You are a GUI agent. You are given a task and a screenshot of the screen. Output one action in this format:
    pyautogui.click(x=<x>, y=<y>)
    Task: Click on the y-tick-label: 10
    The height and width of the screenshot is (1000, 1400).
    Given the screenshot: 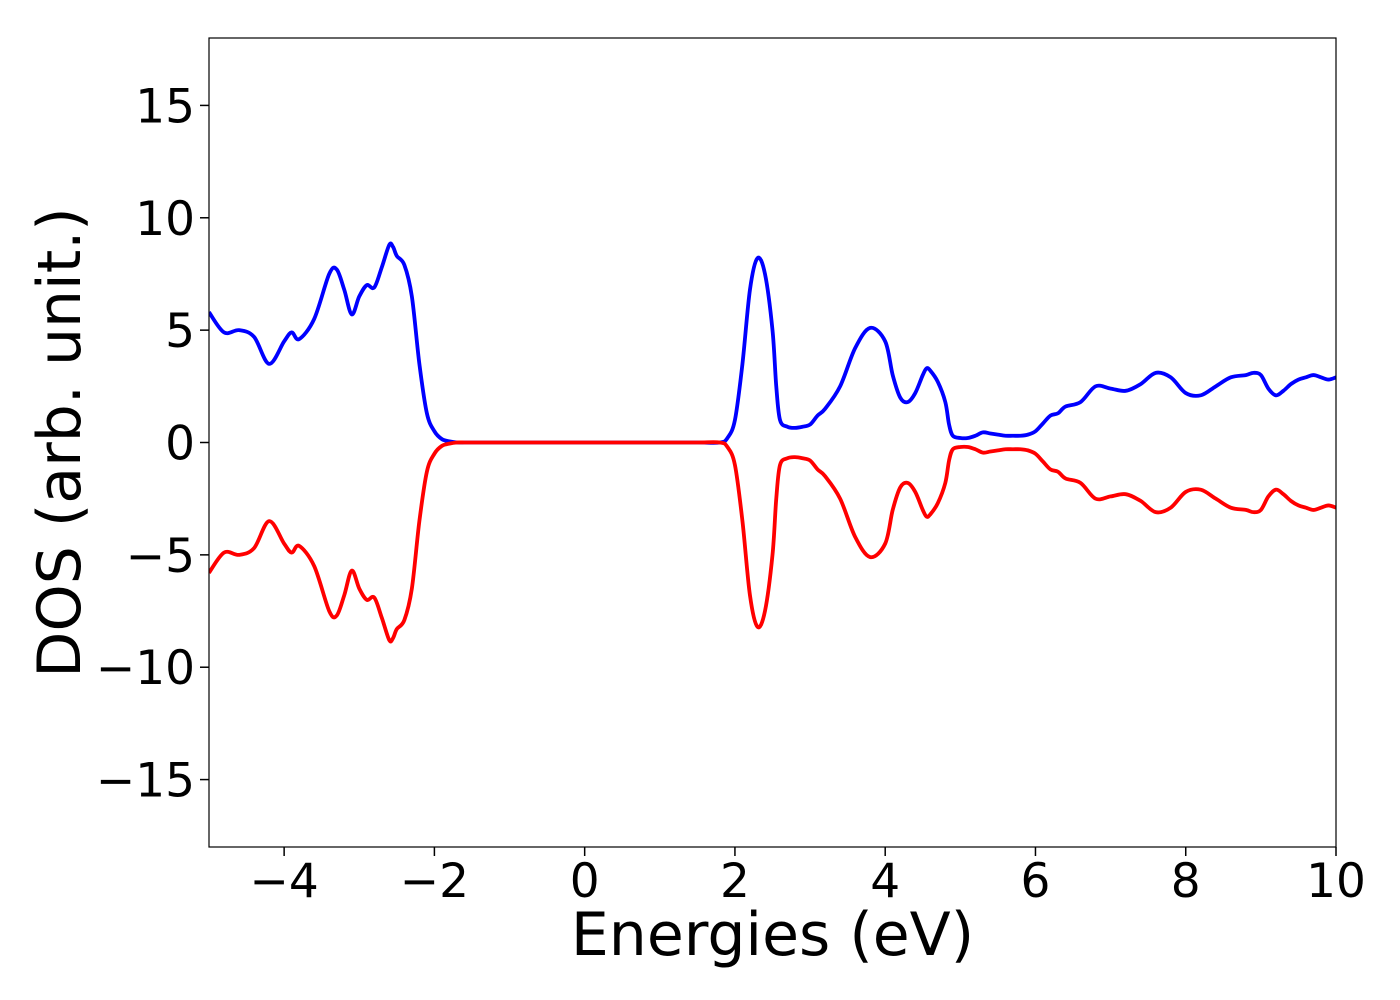 What is the action you would take?
    pyautogui.click(x=165, y=219)
    